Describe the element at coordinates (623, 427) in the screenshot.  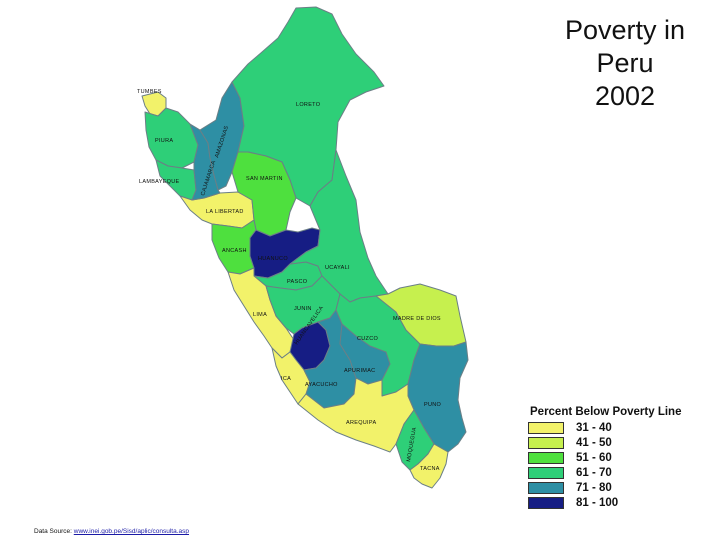
I see `legend-item: 31 - 40` at that location.